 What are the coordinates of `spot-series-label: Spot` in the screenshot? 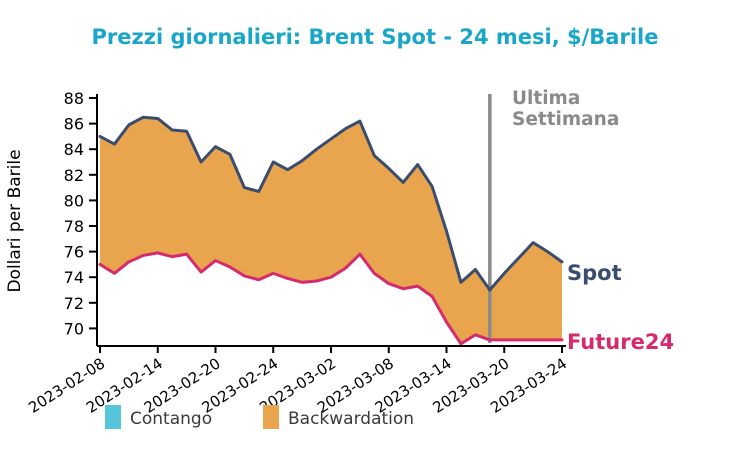 It's located at (594, 273).